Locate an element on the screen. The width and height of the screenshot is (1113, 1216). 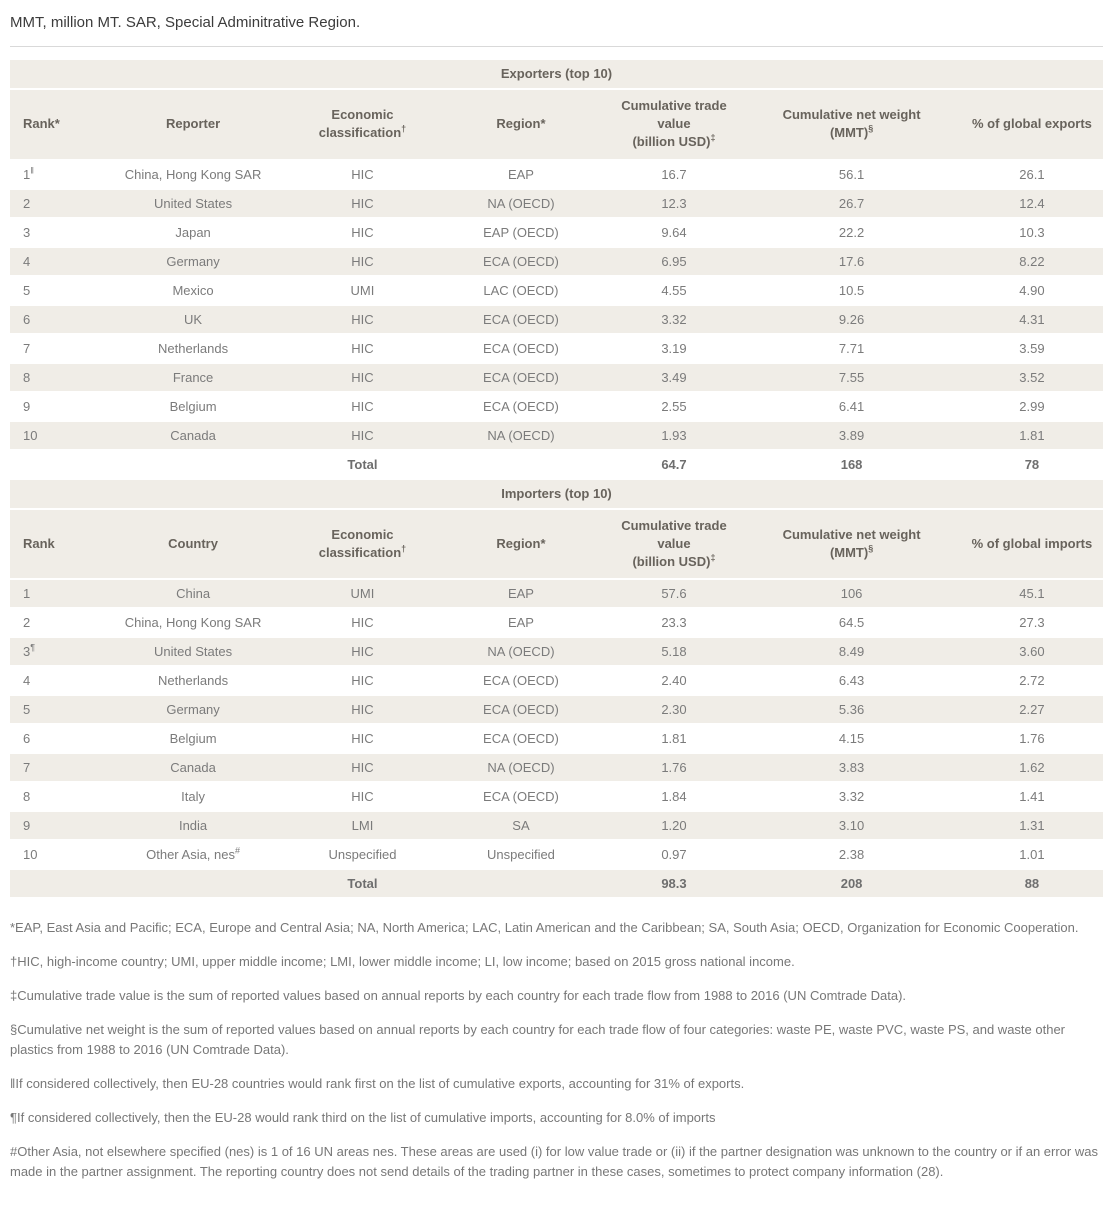
column-header-country: Country is located at coordinates (193, 545).